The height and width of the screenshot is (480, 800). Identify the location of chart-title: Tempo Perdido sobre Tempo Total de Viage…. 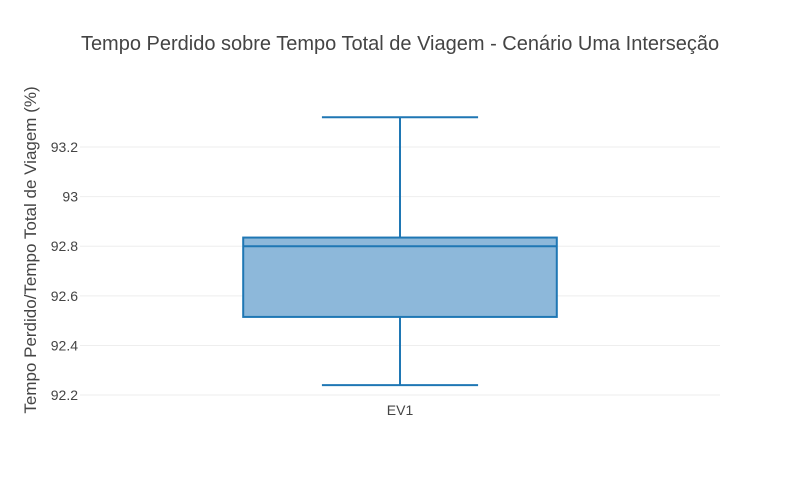
(400, 44).